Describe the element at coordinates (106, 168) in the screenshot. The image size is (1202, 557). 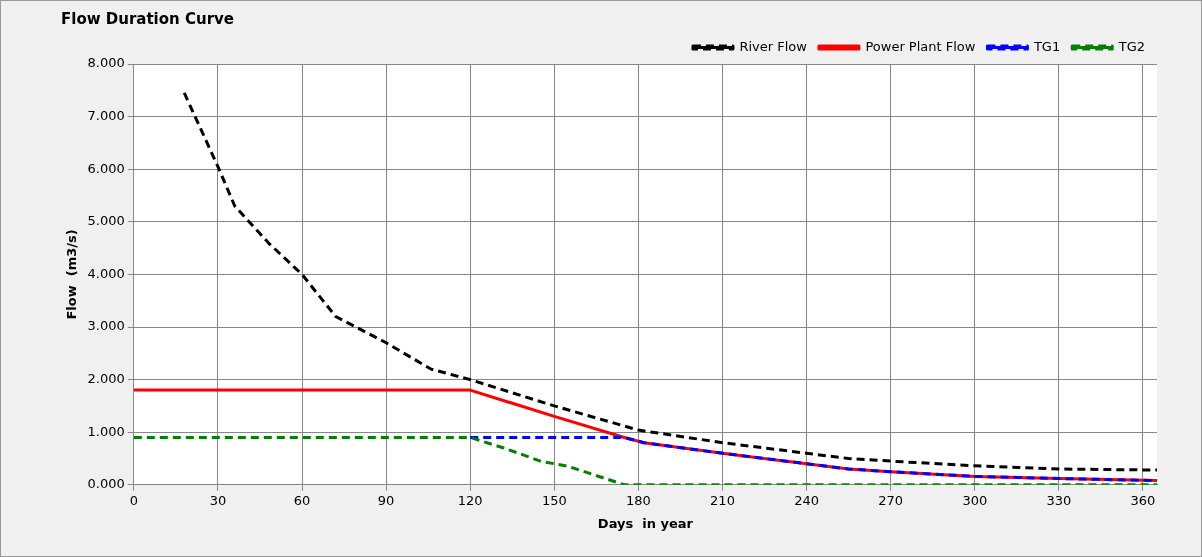
I see `y-tick-label: 6.000` at that location.